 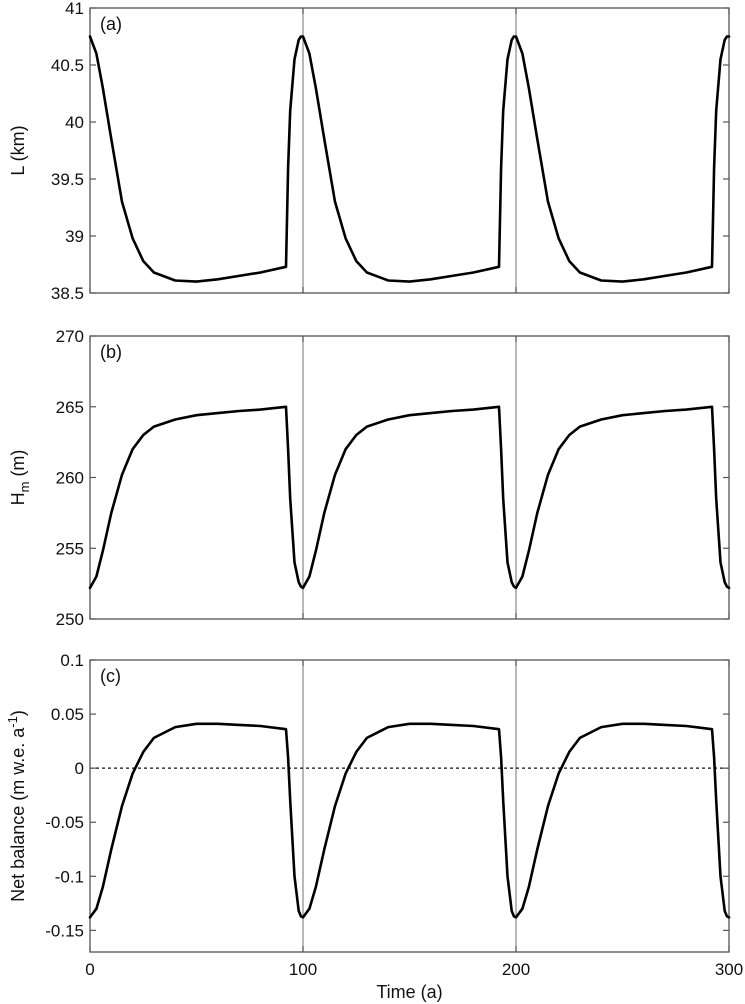 What do you see at coordinates (24, 487) in the screenshot?
I see `y-axis-label-sub: m` at bounding box center [24, 487].